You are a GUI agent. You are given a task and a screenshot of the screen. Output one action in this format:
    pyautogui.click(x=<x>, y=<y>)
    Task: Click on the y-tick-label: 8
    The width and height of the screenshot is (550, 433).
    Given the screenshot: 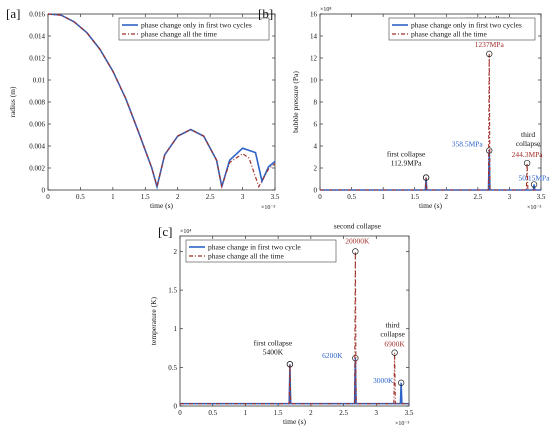 What is the action you would take?
    pyautogui.click(x=316, y=103)
    